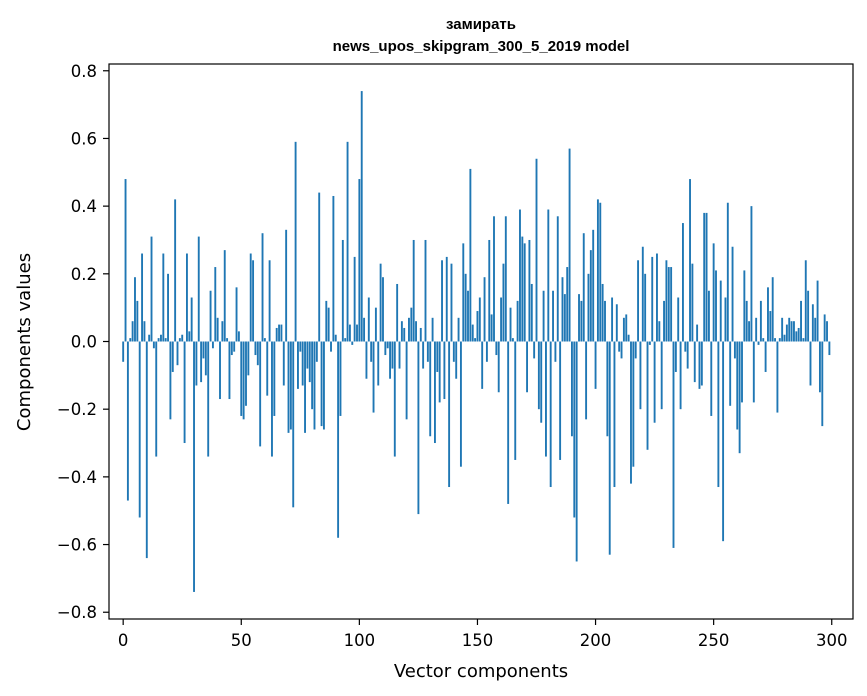 This screenshot has height=696, width=867. Describe the element at coordinates (832, 640) in the screenshot. I see `x-tick-label: 300` at that location.